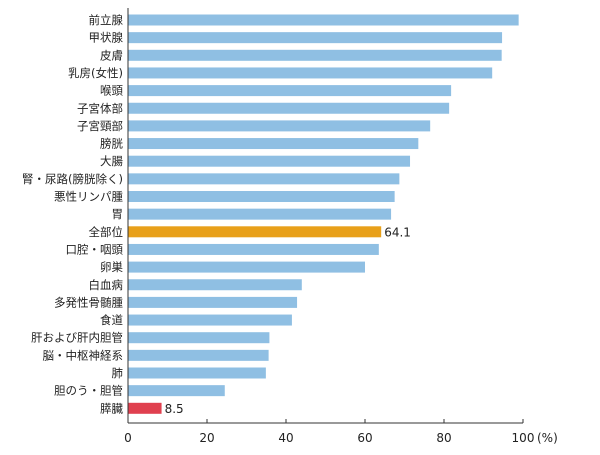  What do you see at coordinates (128, 438) in the screenshot?
I see `x-tick-label: 0` at bounding box center [128, 438].